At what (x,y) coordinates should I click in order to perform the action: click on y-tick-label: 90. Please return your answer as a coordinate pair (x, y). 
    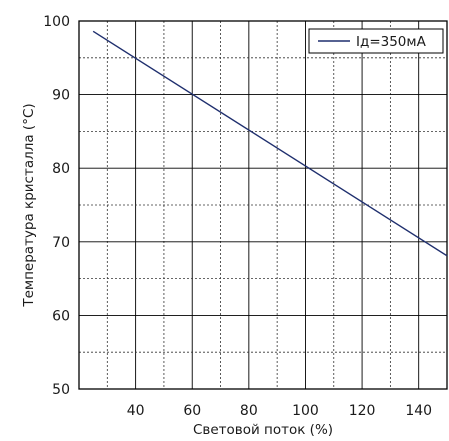
    Looking at the image, I should click on (61, 96).